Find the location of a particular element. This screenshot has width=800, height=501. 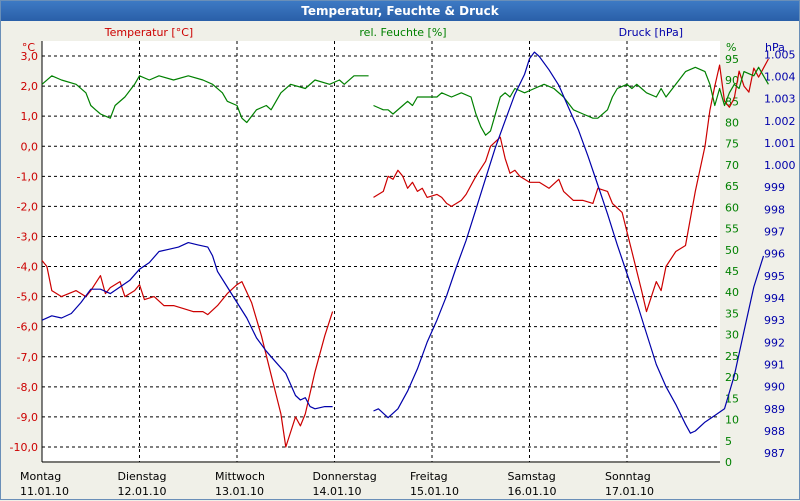

day-date-label: 13.01.10 is located at coordinates (239, 491).